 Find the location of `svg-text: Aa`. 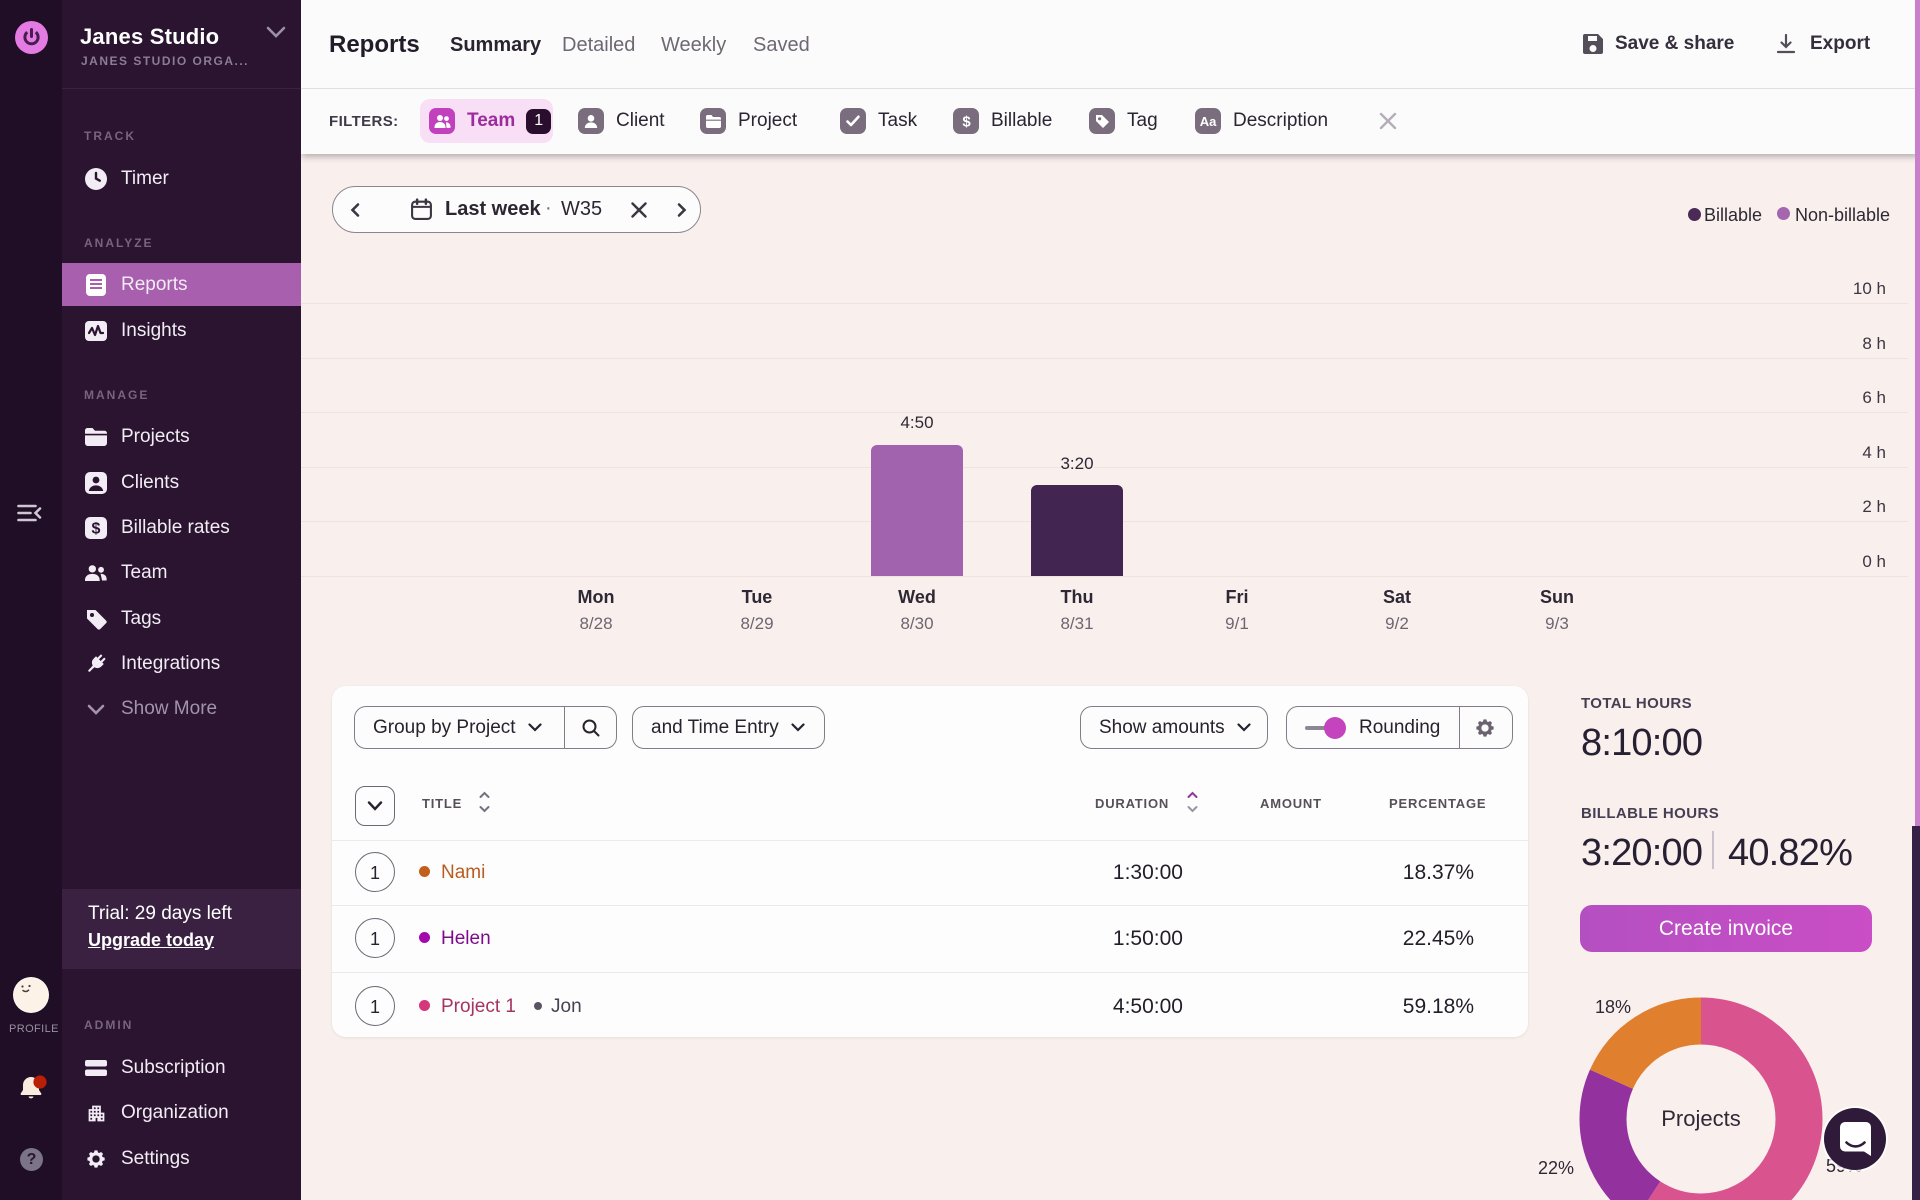

svg-text: Aa is located at coordinates (1208, 121).